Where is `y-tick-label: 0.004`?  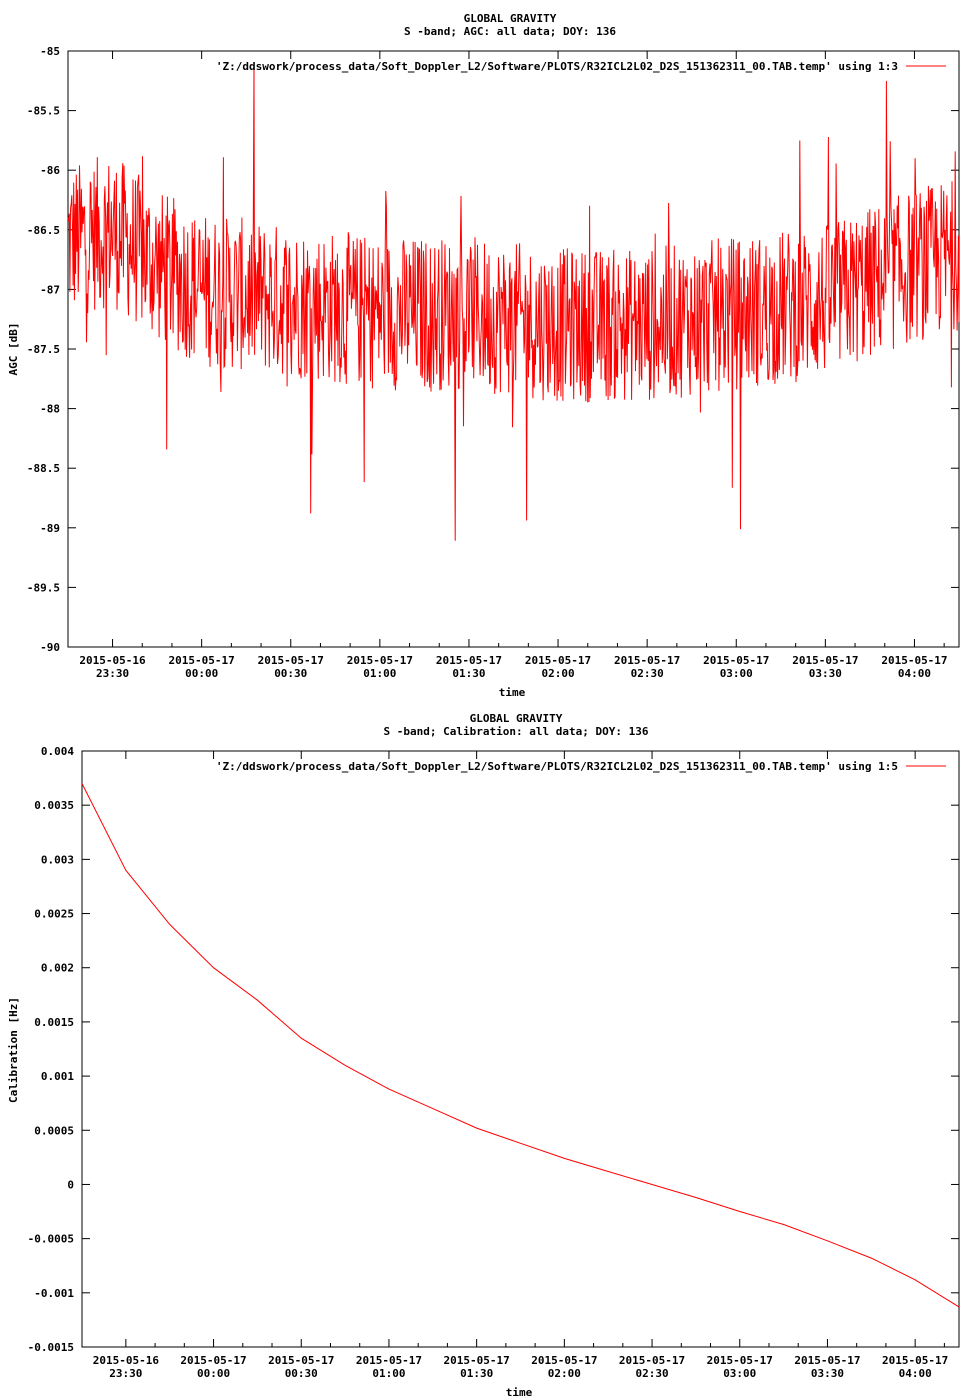 y-tick-label: 0.004 is located at coordinates (57, 751).